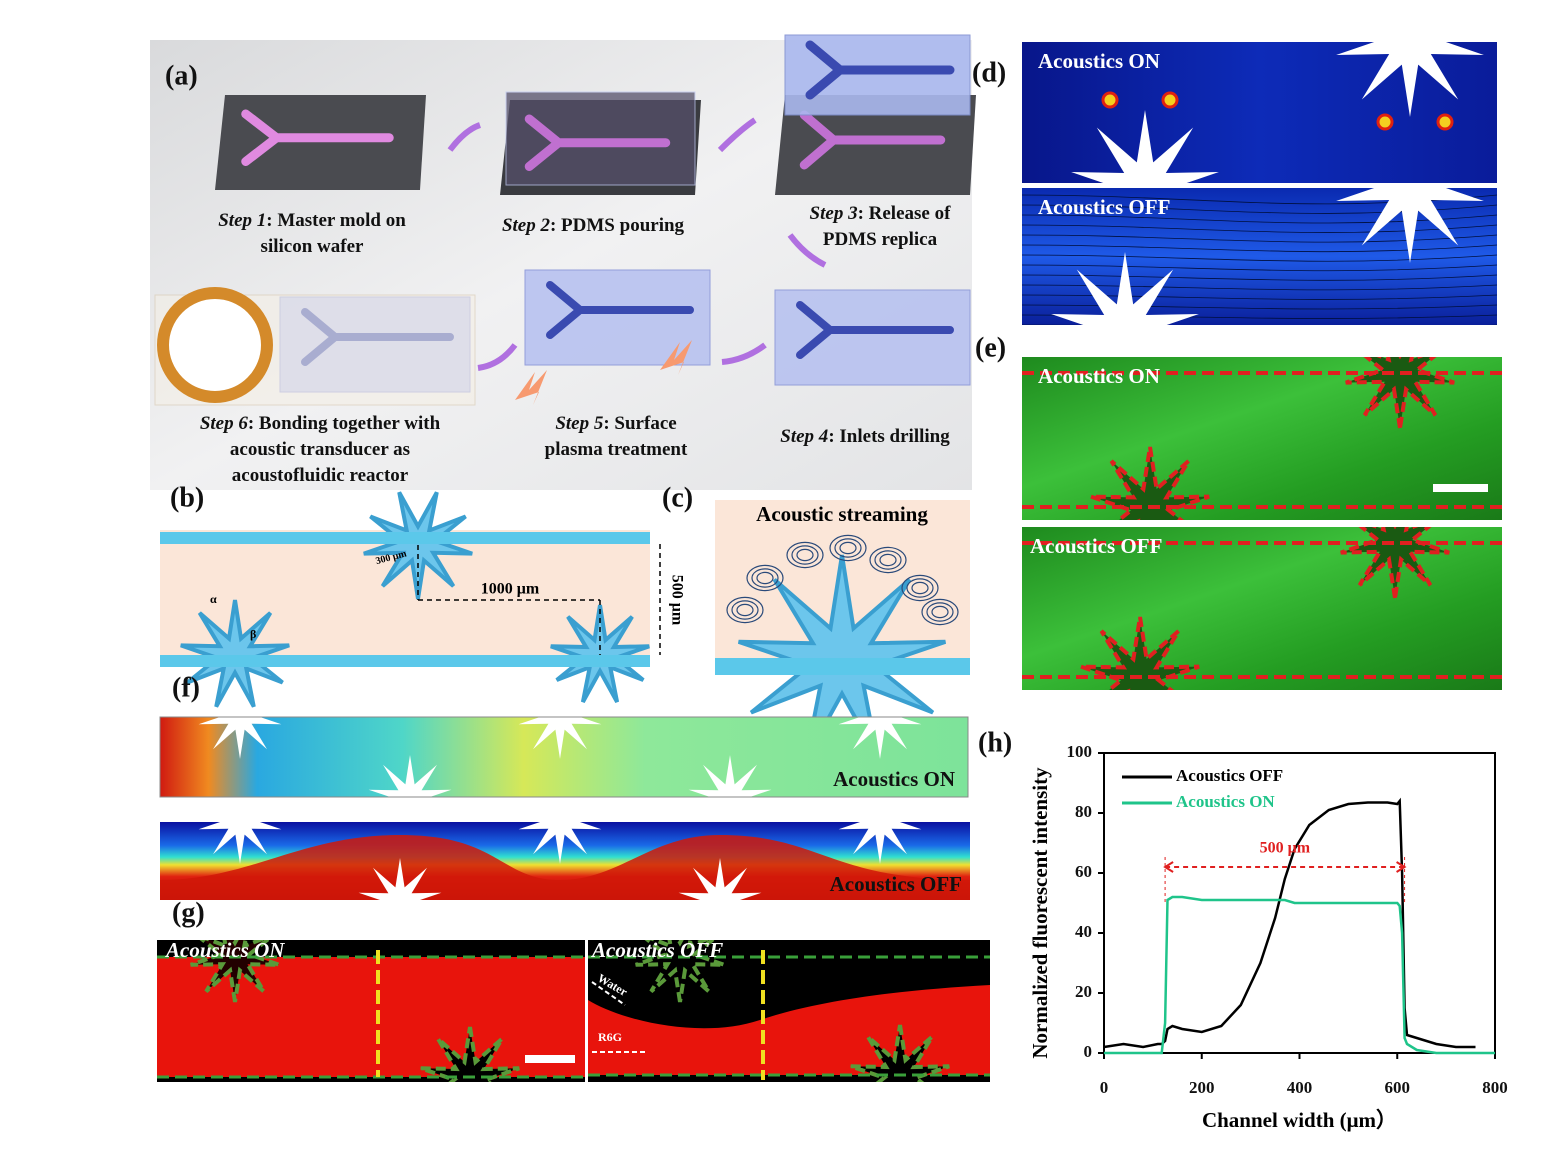 The height and width of the screenshot is (1161, 1546). Describe the element at coordinates (1401, 867) in the screenshot. I see `arrow-head` at that location.